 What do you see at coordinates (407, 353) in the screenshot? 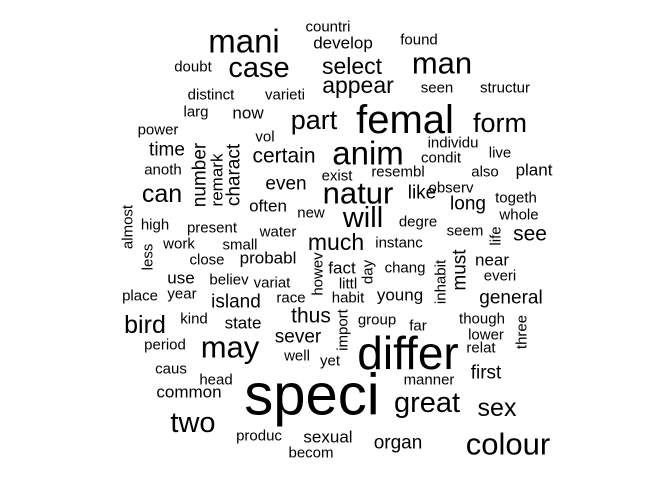
I see `word-differ: differ` at bounding box center [407, 353].